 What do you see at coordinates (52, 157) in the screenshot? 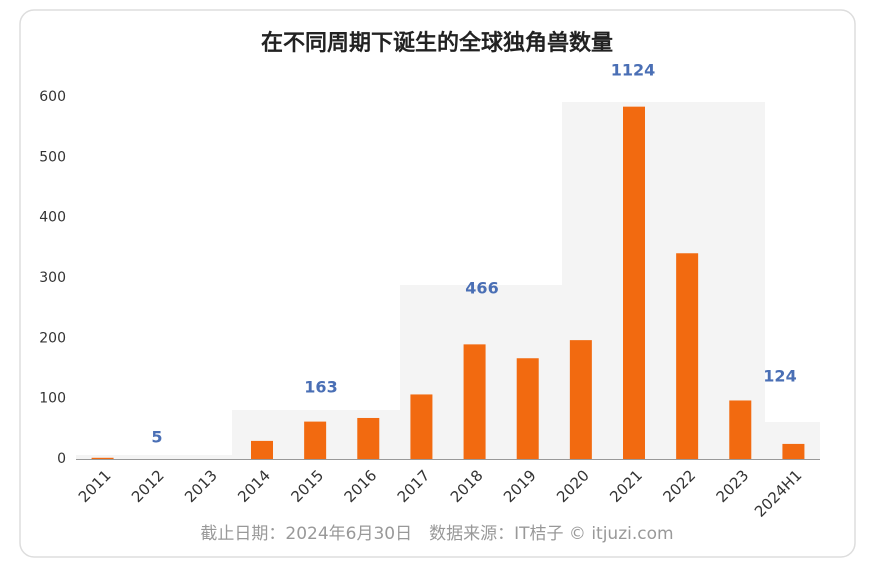
I see `y-tick-label: 500` at bounding box center [52, 157].